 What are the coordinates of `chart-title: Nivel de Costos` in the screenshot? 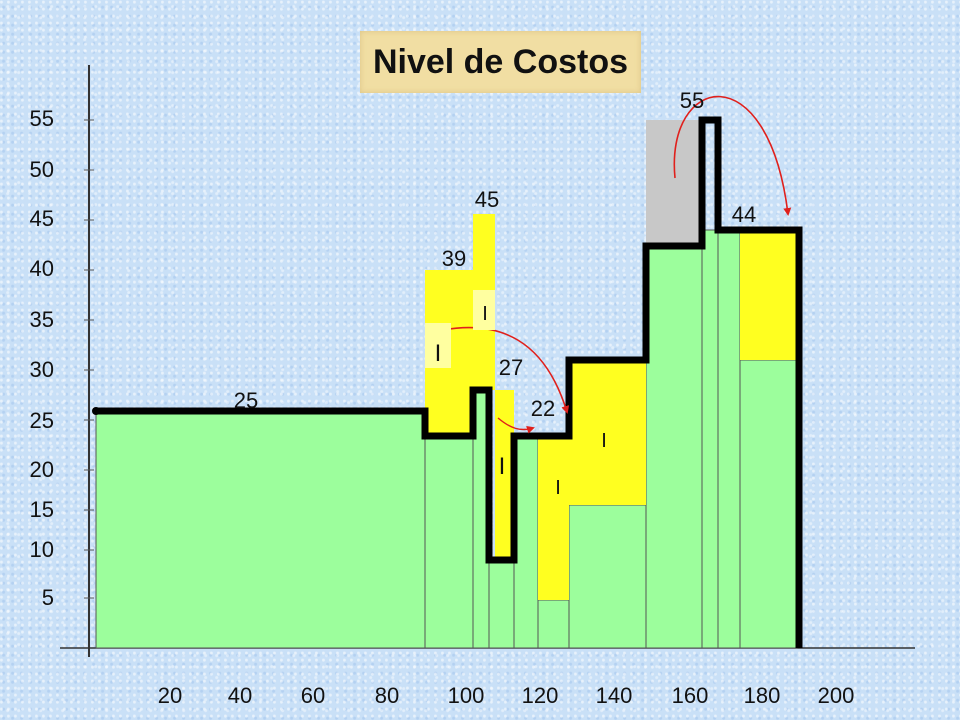 It's located at (500, 62).